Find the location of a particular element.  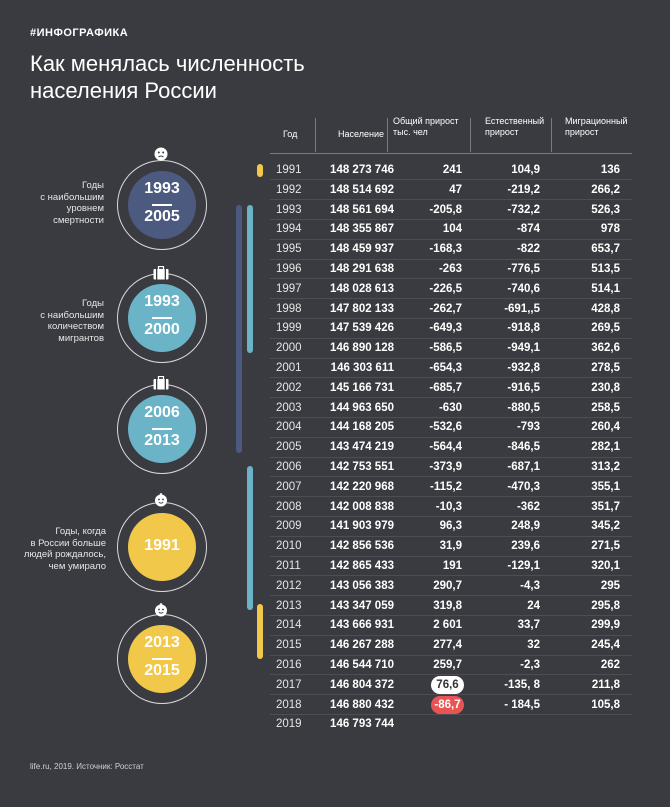

header-natural-line1: Естественный is located at coordinates (515, 121).